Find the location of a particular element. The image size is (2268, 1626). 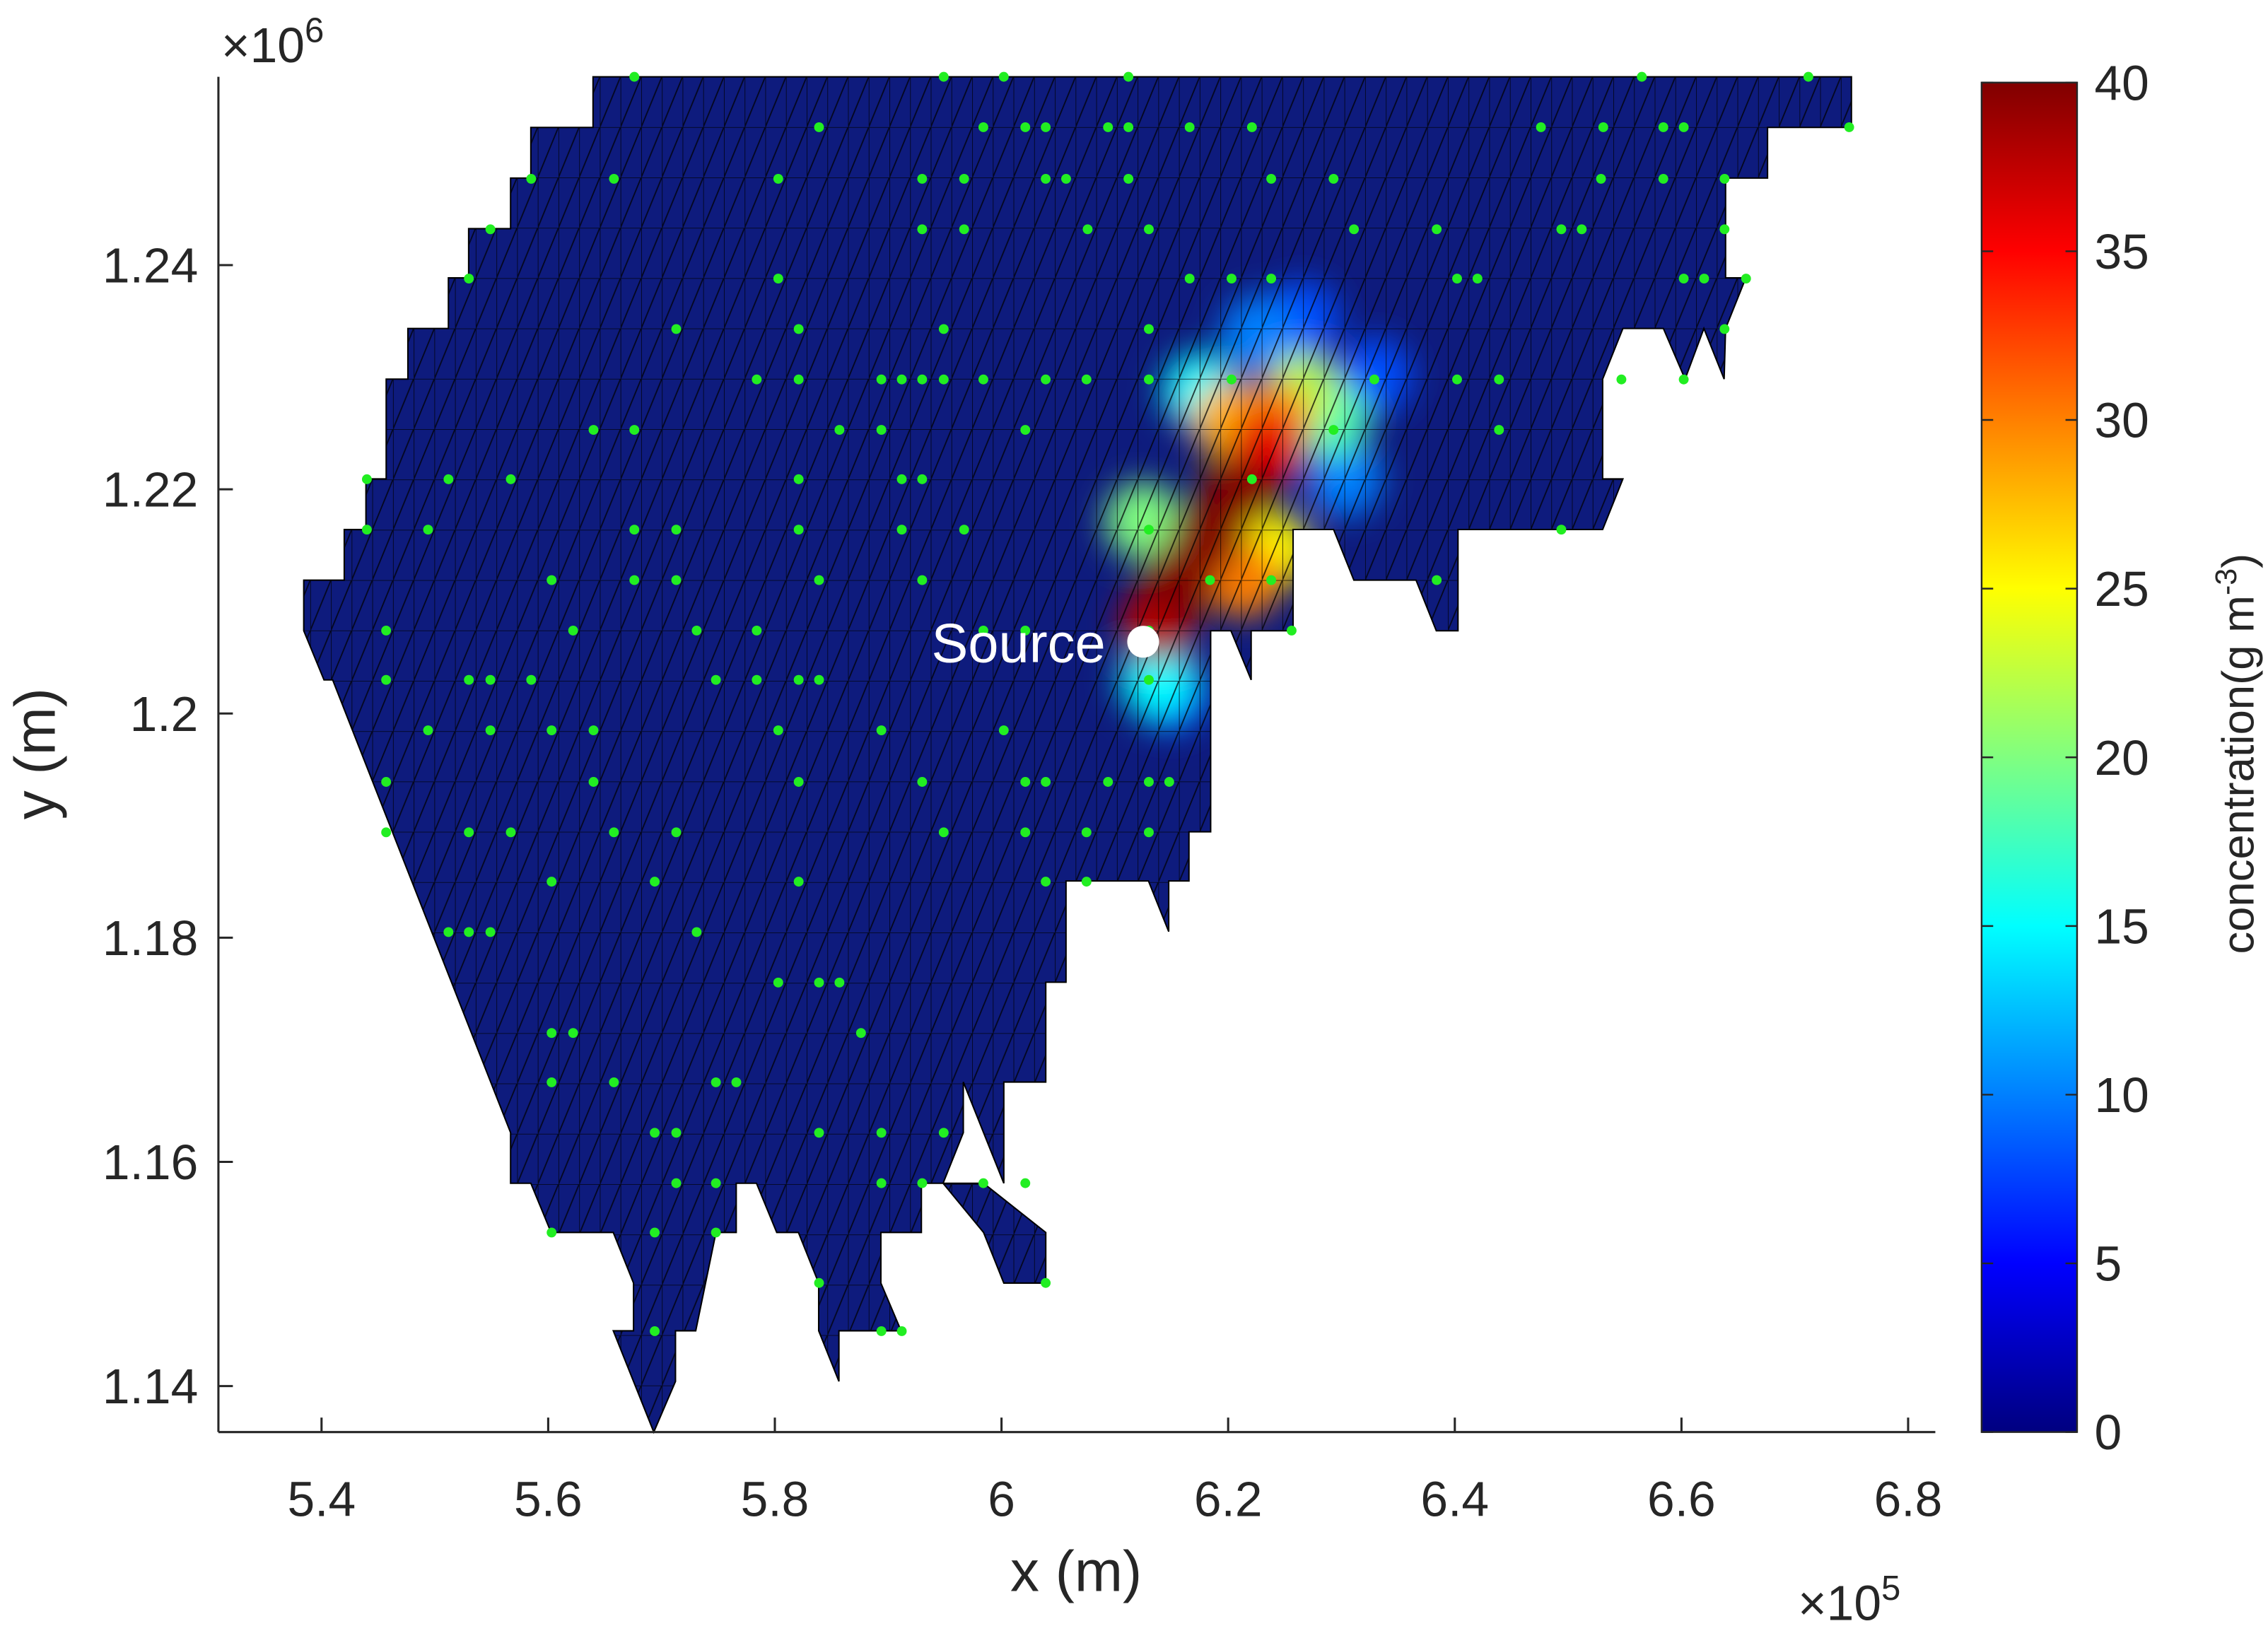

x-multiplier-base: ×10 is located at coordinates (1839, 1601).